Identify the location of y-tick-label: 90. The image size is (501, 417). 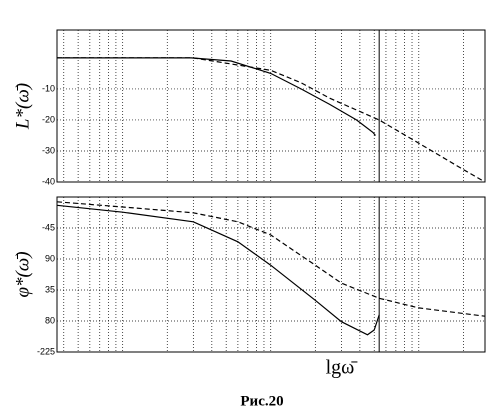
(50, 258).